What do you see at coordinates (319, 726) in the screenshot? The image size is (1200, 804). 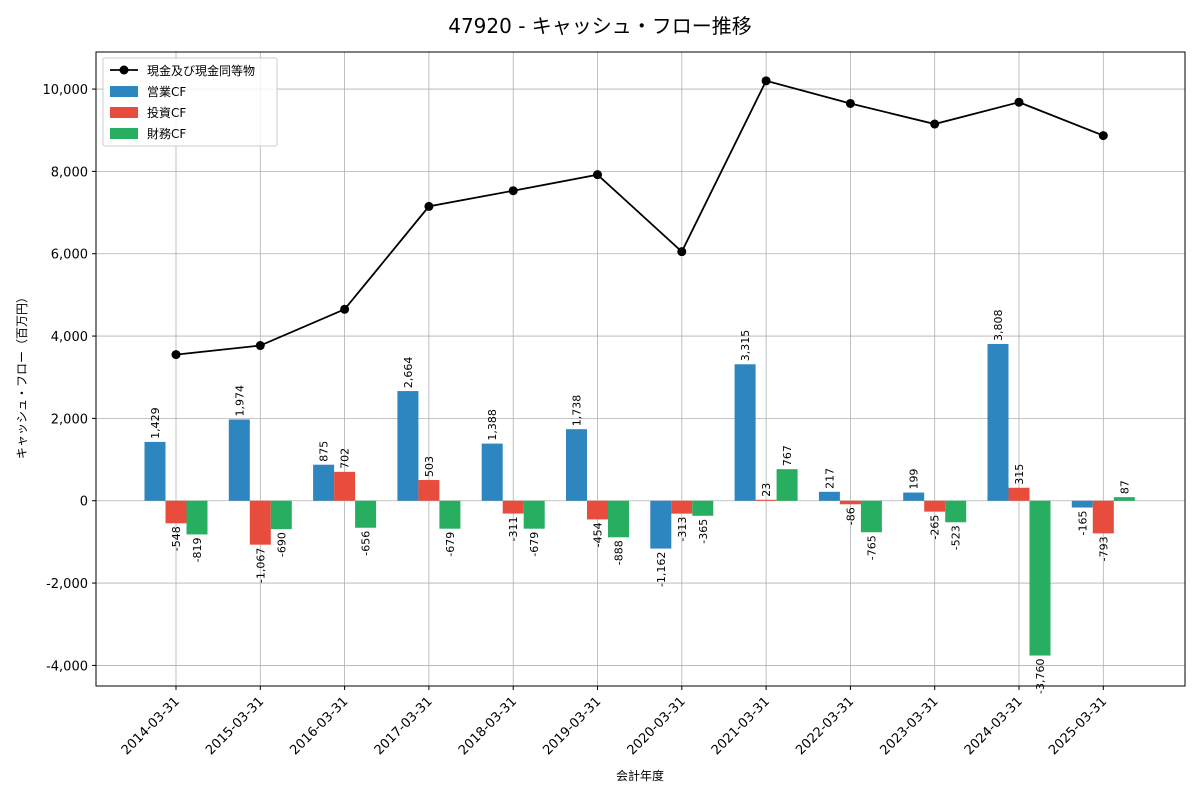 I see `x-tick-label: 2016-03-31` at bounding box center [319, 726].